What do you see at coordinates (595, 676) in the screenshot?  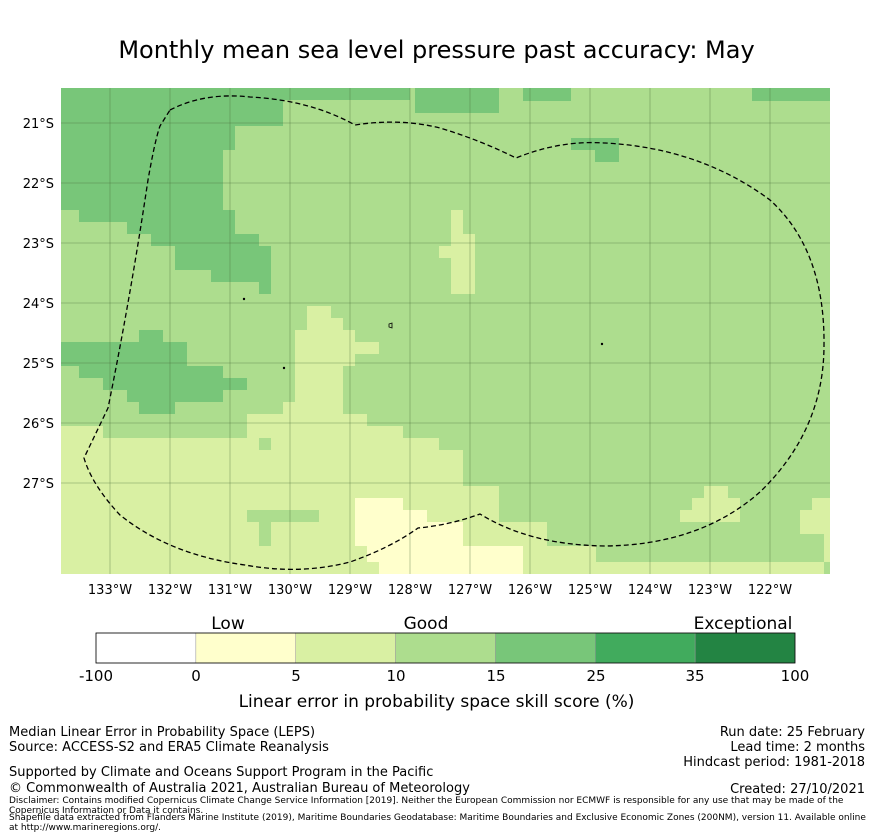 I see `colorbar-tick: 25` at bounding box center [595, 676].